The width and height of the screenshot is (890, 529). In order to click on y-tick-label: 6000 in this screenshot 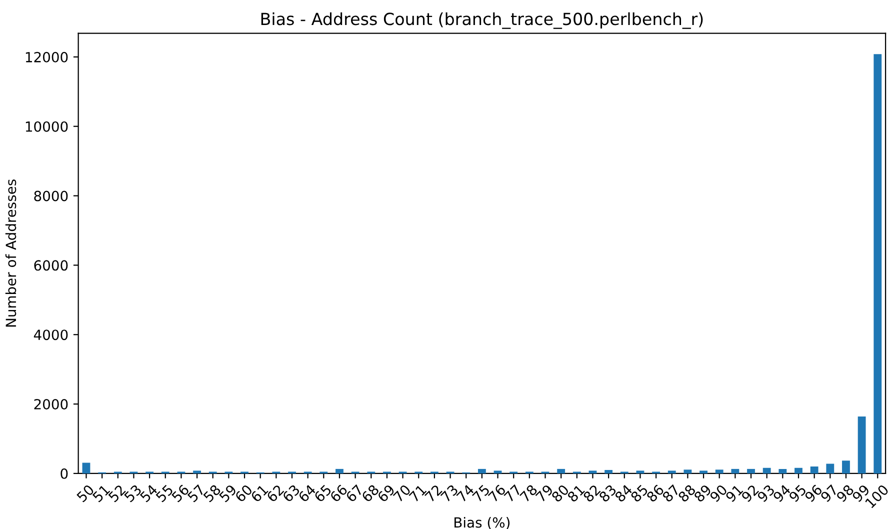, I will do `click(51, 265)`.